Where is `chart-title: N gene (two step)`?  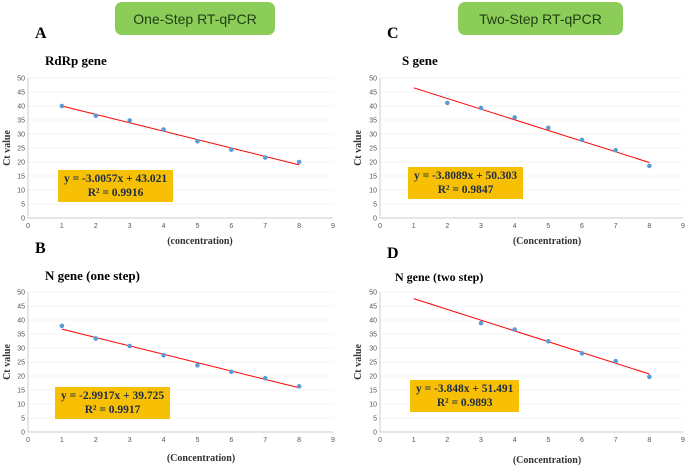 chart-title: N gene (two step) is located at coordinates (439, 277).